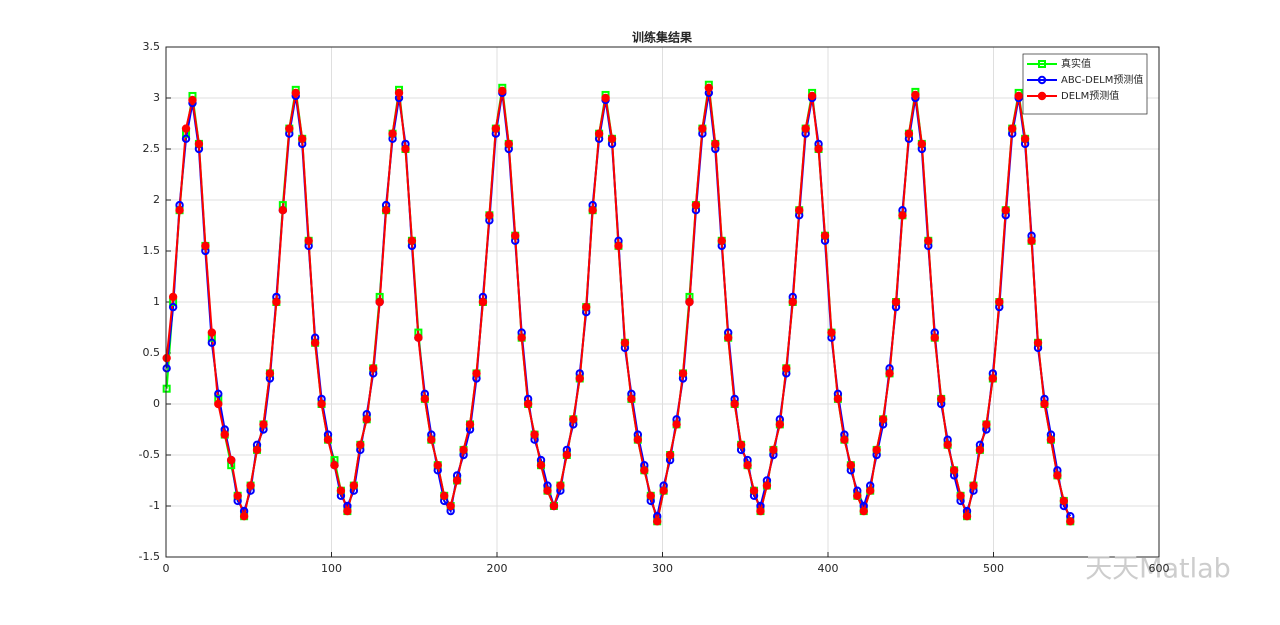  I want to click on watermark: 天天Matlab, so click(1158, 569).